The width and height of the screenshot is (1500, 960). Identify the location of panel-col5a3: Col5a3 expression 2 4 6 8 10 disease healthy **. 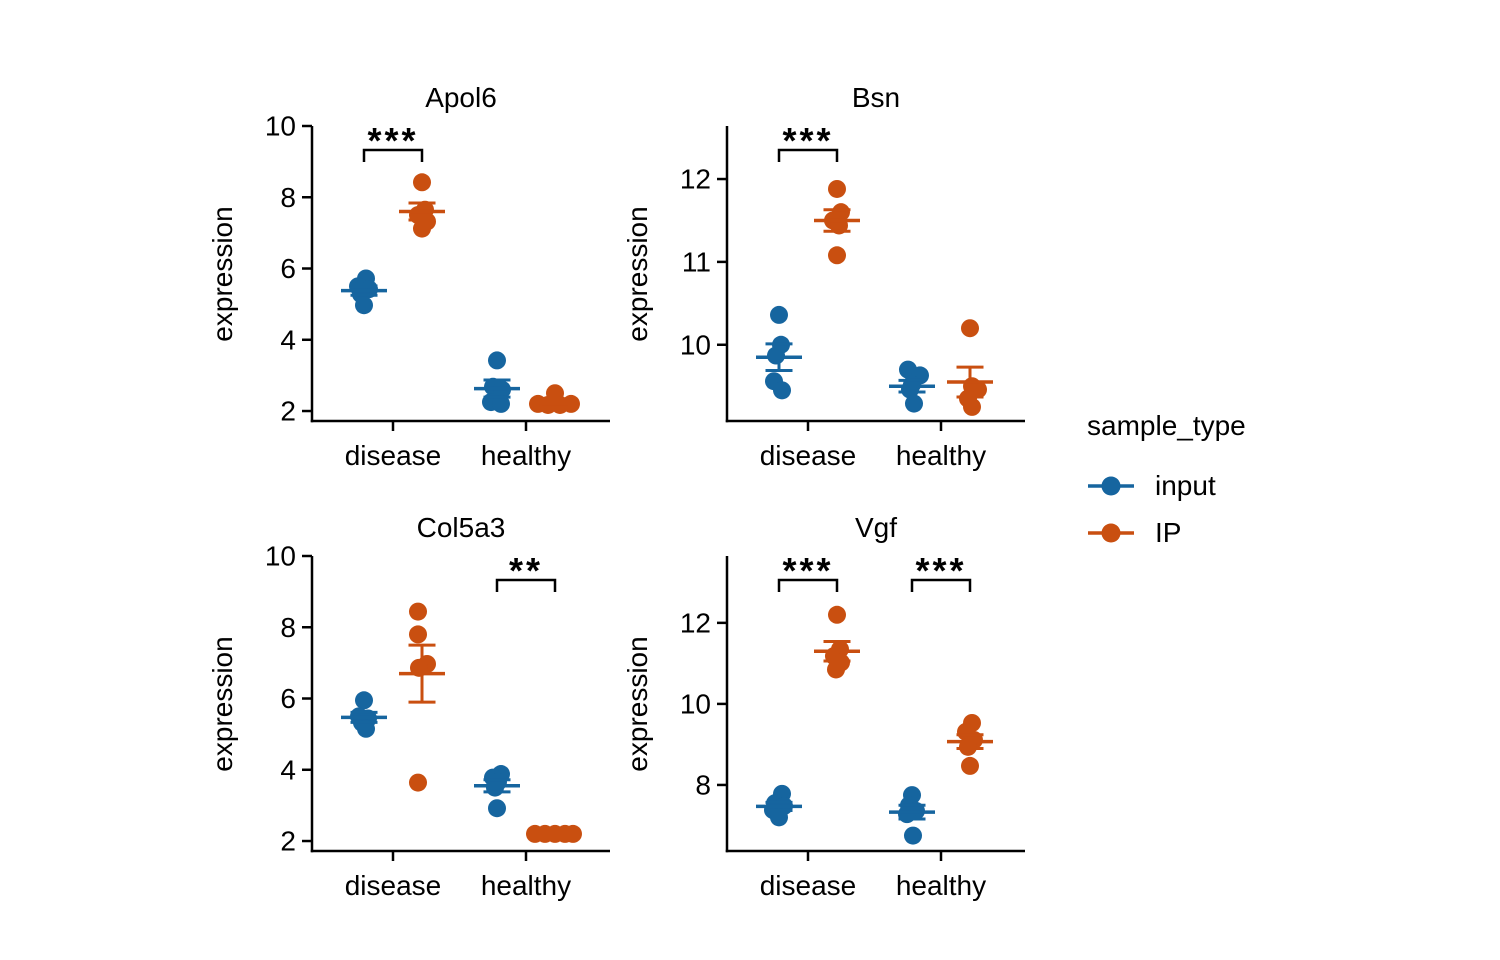
(425, 705).